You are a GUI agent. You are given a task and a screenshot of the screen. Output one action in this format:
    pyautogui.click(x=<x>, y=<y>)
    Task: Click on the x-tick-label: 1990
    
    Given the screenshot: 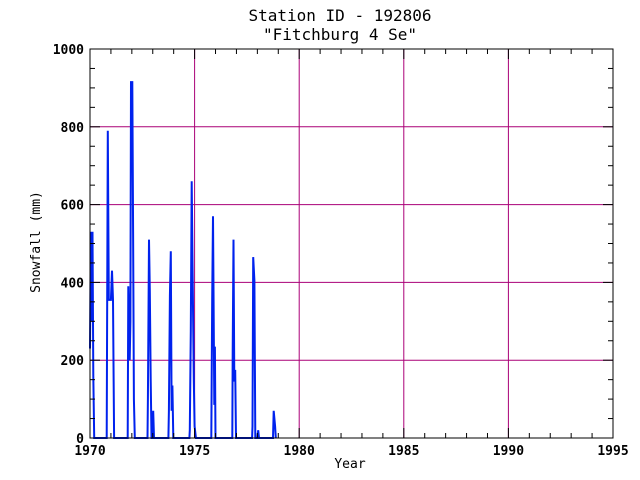 What is the action you would take?
    pyautogui.click(x=508, y=451)
    